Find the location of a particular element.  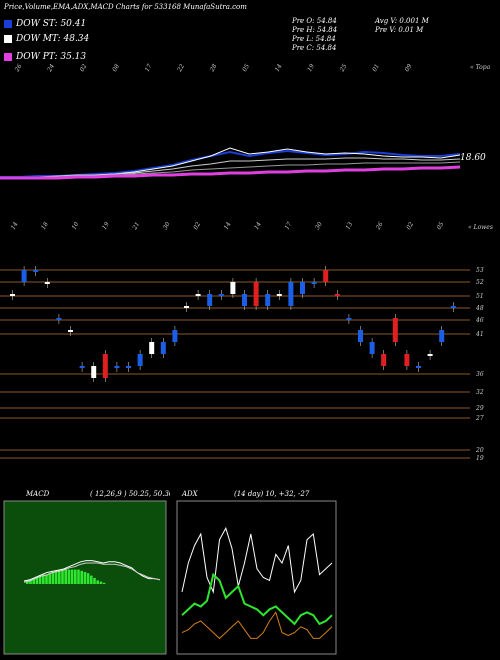

price-tick-6: 36 is located at coordinates (480, 374).